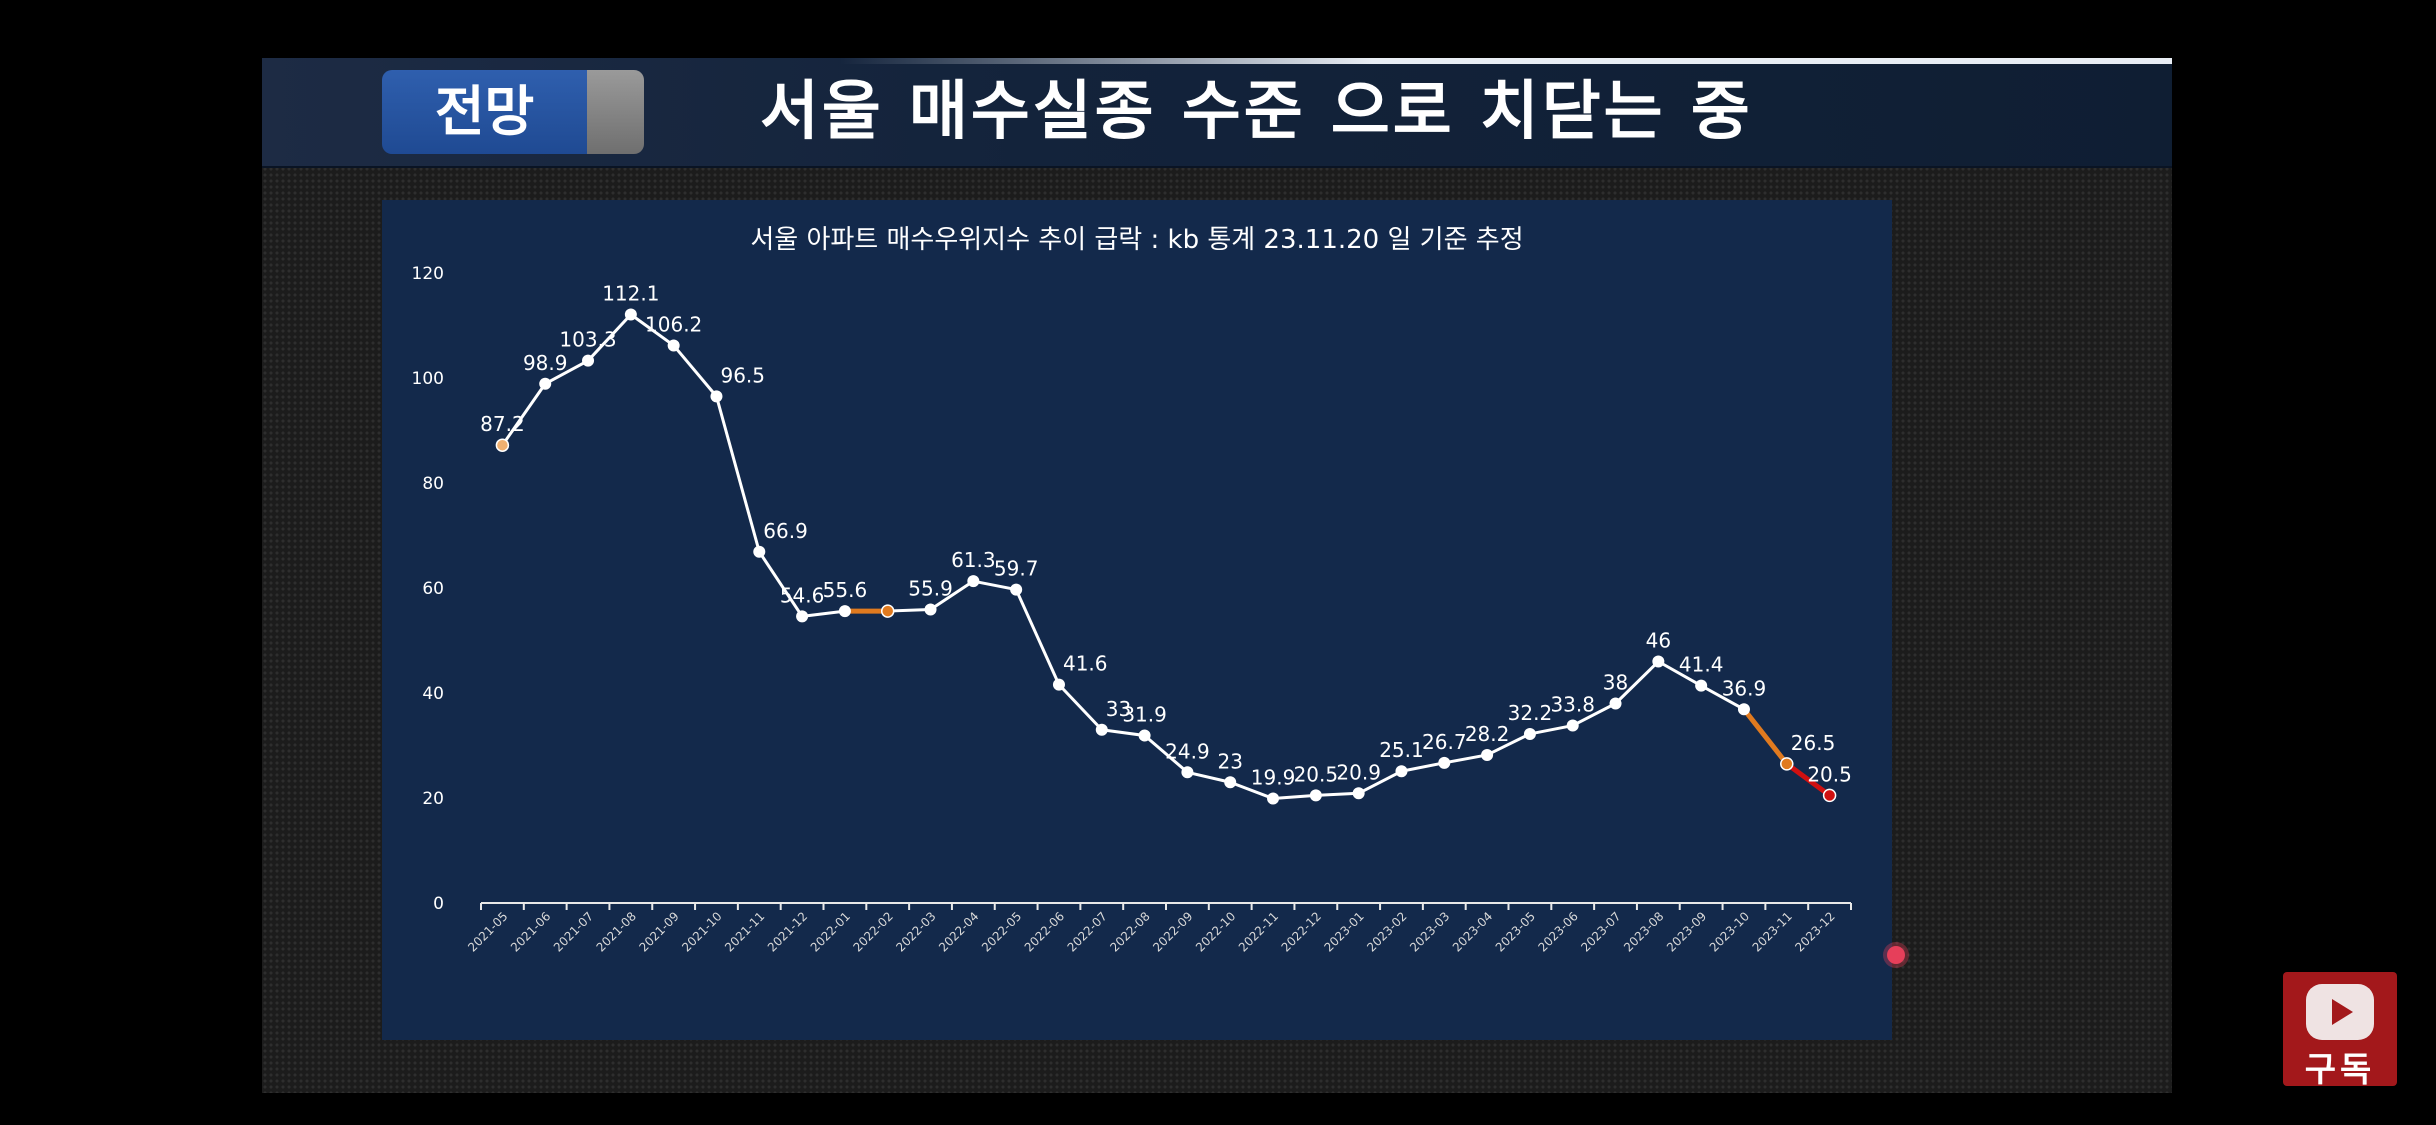  What do you see at coordinates (428, 379) in the screenshot?
I see `y-tick-label: 100` at bounding box center [428, 379].